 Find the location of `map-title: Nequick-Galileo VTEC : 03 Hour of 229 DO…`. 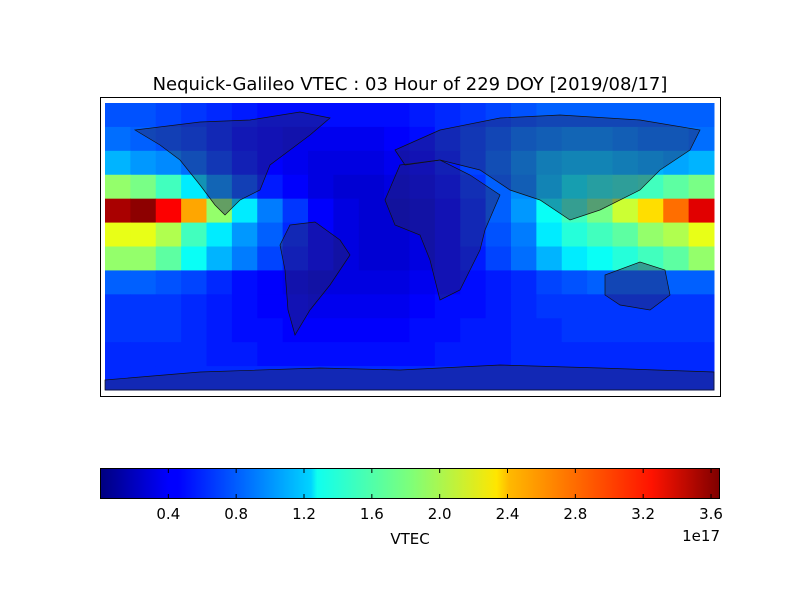

map-title: Nequick-Galileo VTEC : 03 Hour of 229 DO… is located at coordinates (410, 84).